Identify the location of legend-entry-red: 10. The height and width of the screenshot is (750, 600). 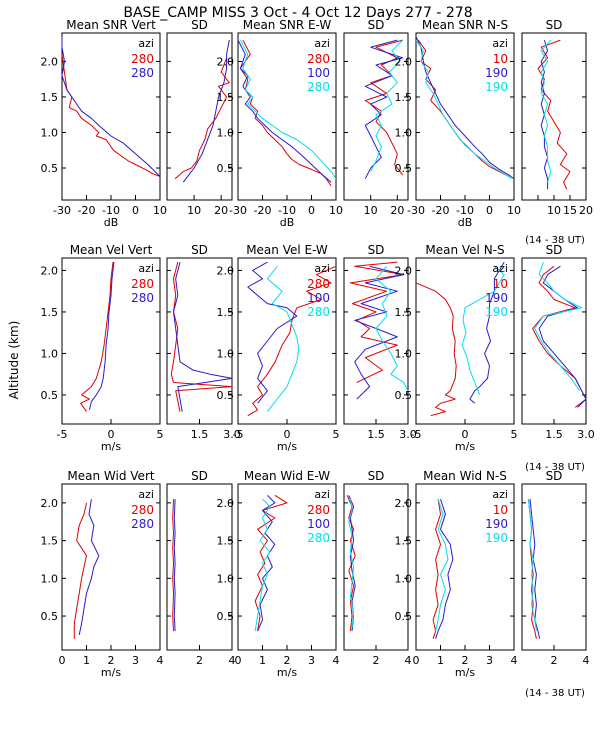
(500, 284).